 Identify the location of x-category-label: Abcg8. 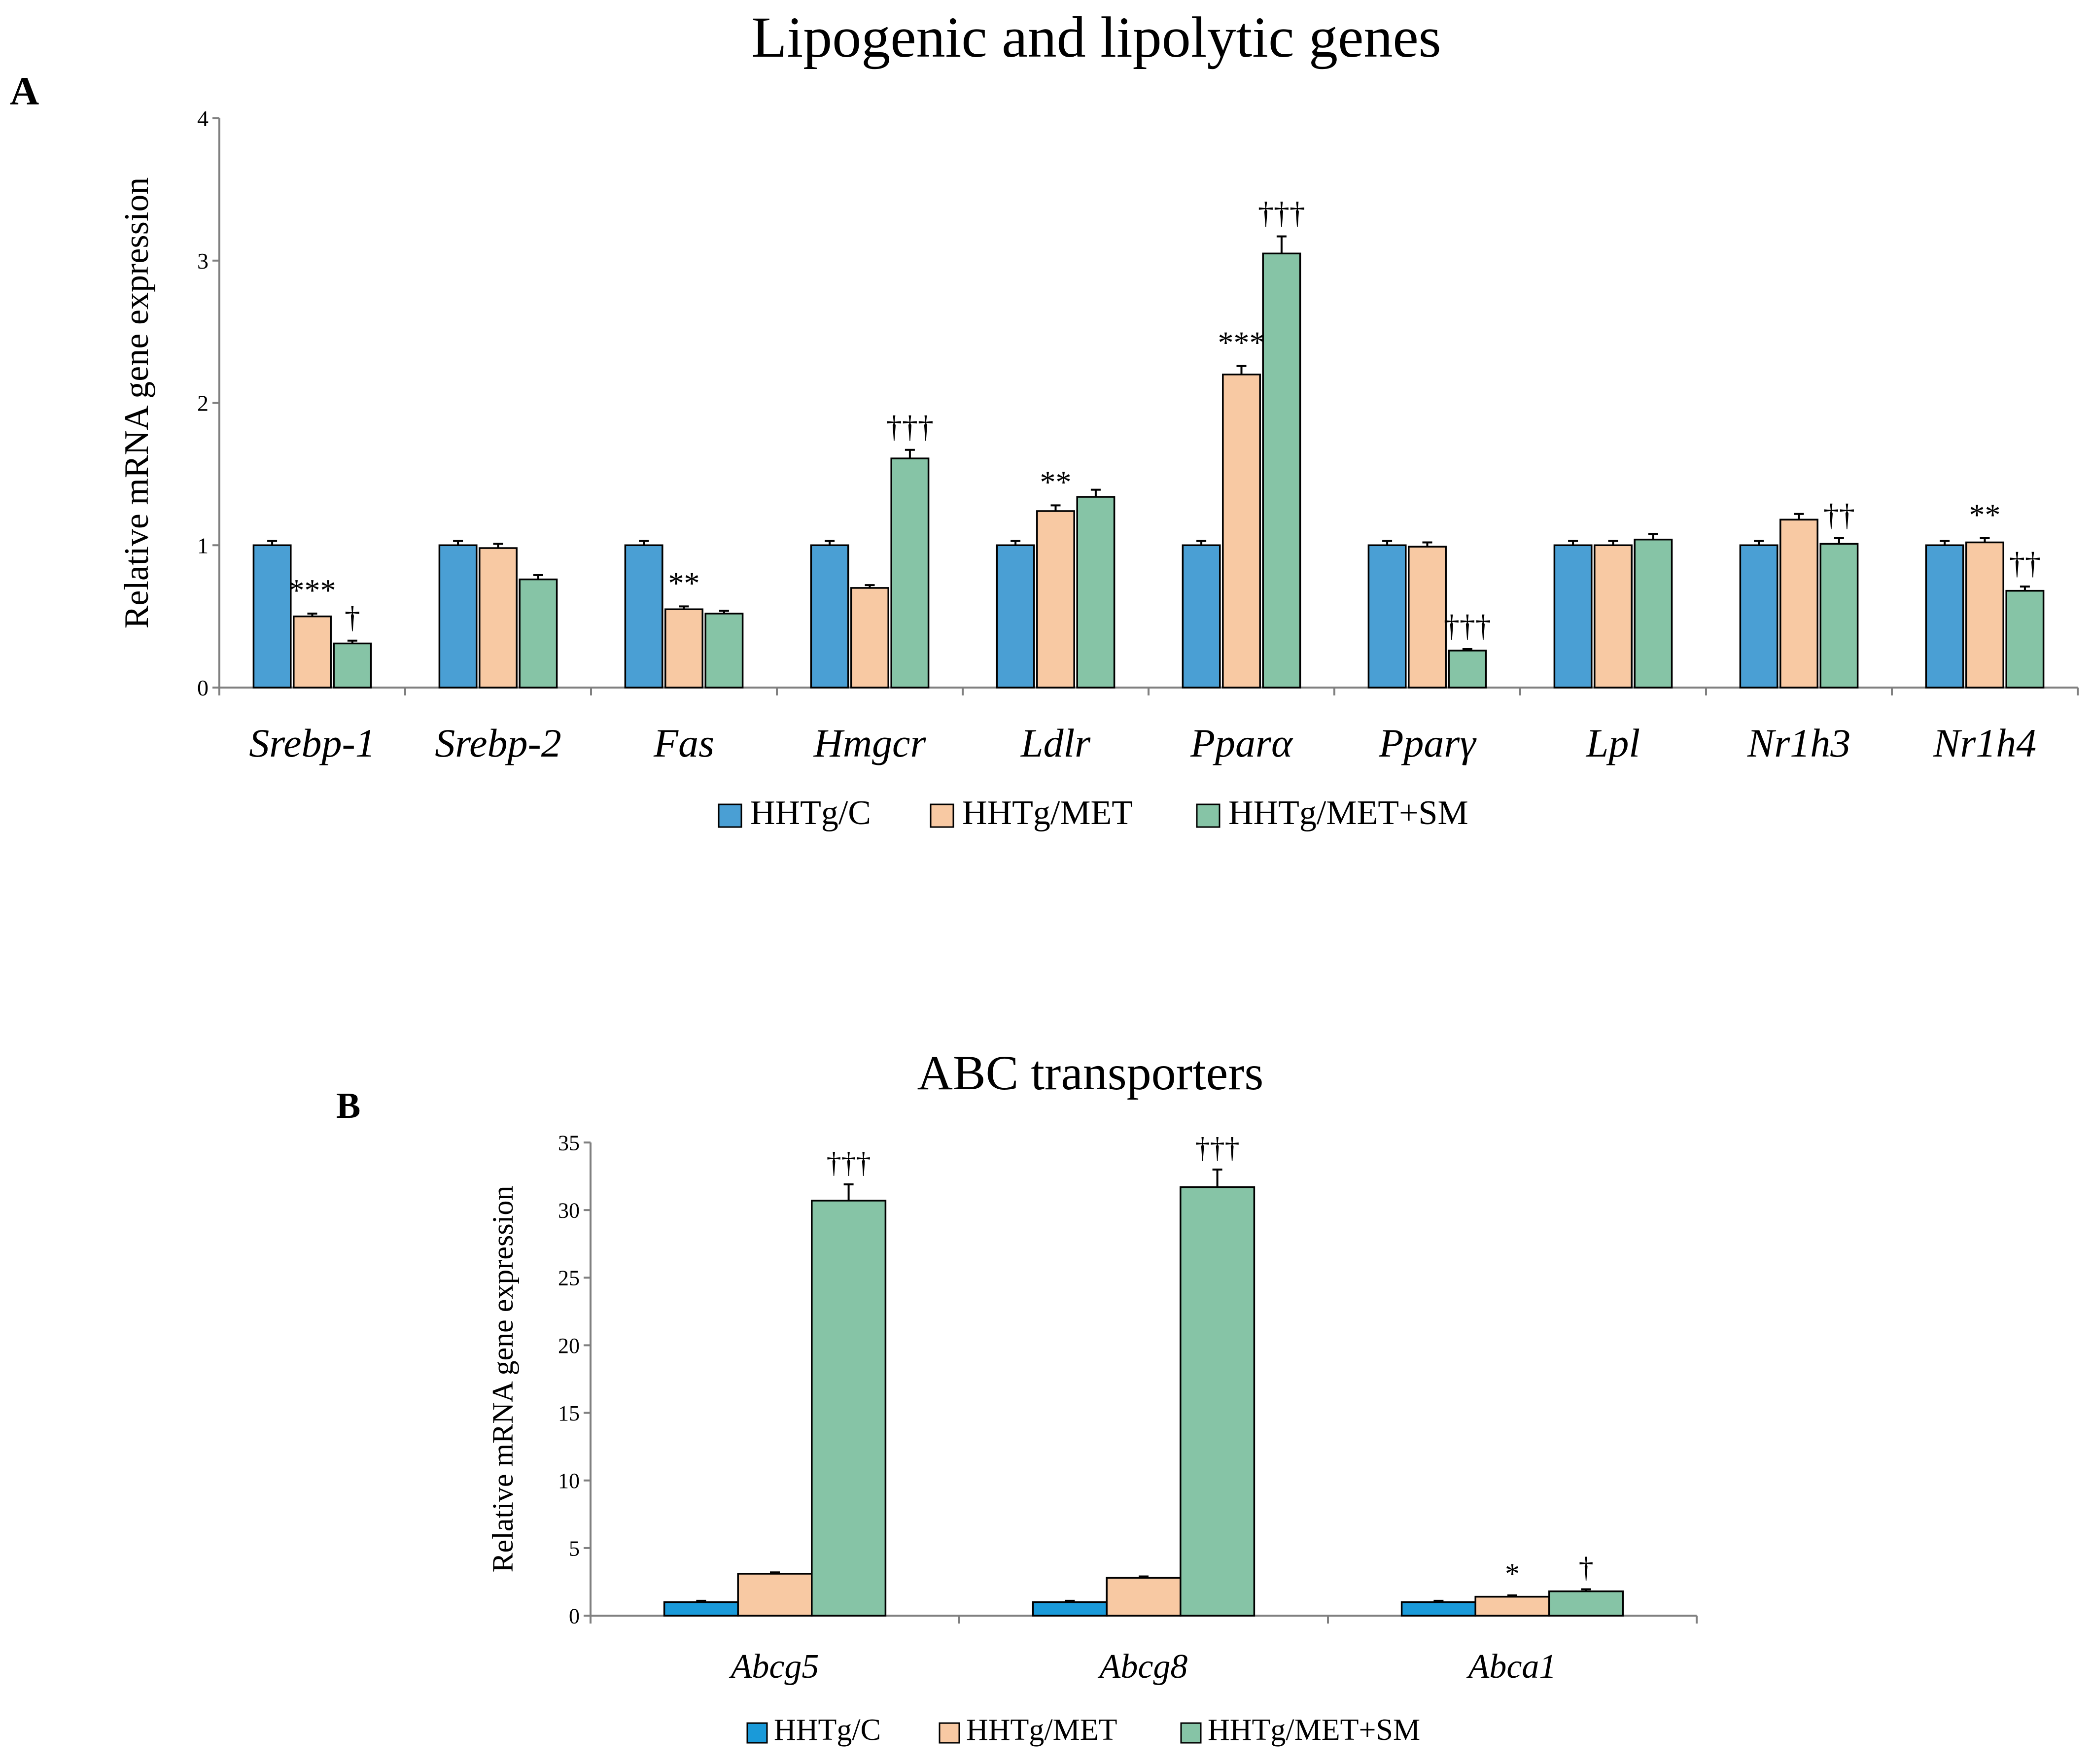
(1143, 1667).